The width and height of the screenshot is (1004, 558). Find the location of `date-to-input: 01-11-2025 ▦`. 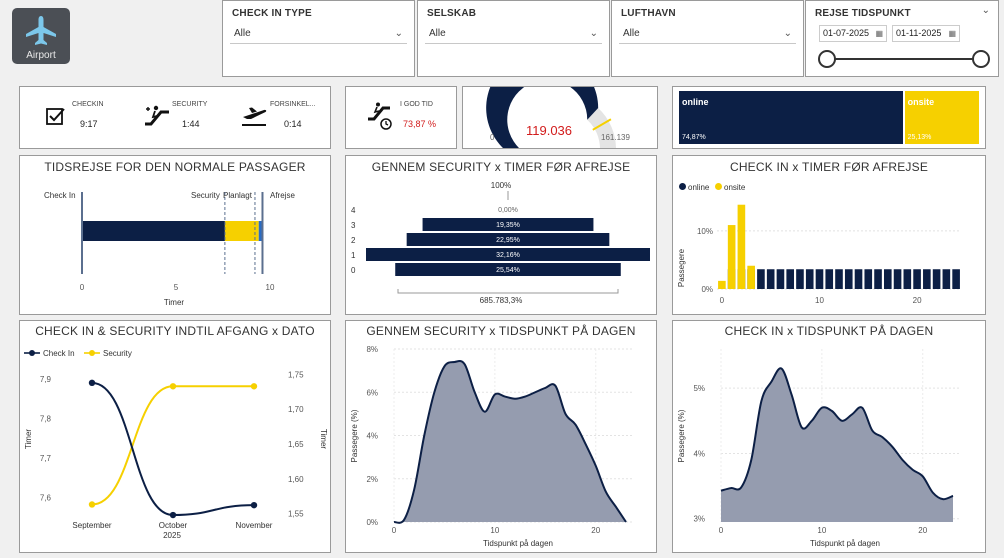

date-to-input: 01-11-2025 ▦ is located at coordinates (926, 33).